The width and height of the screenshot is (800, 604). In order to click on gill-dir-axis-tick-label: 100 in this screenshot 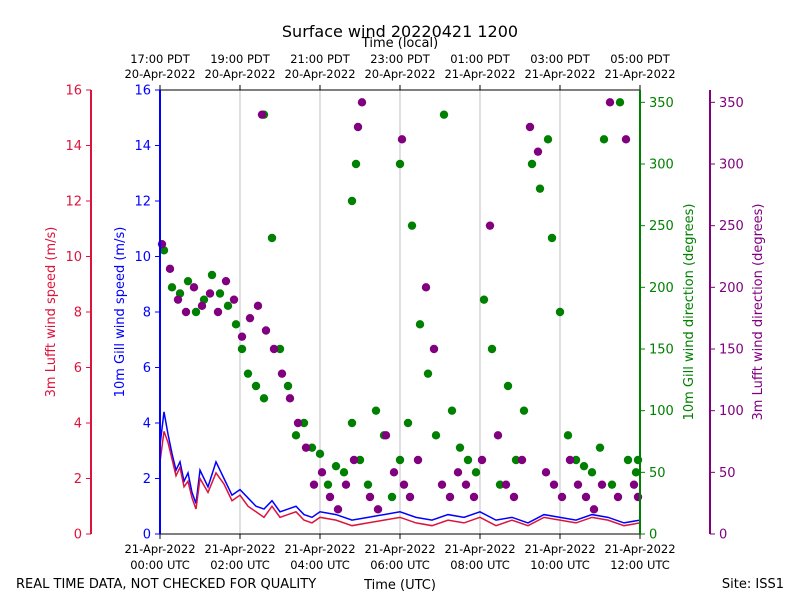, I will do `click(661, 411)`.